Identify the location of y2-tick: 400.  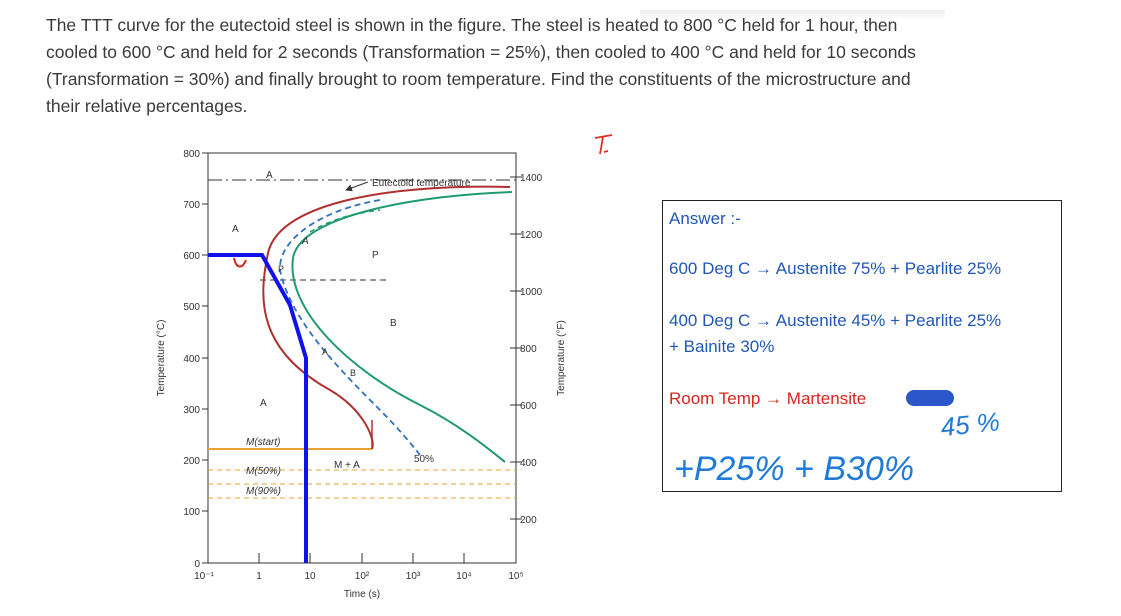
(528, 463).